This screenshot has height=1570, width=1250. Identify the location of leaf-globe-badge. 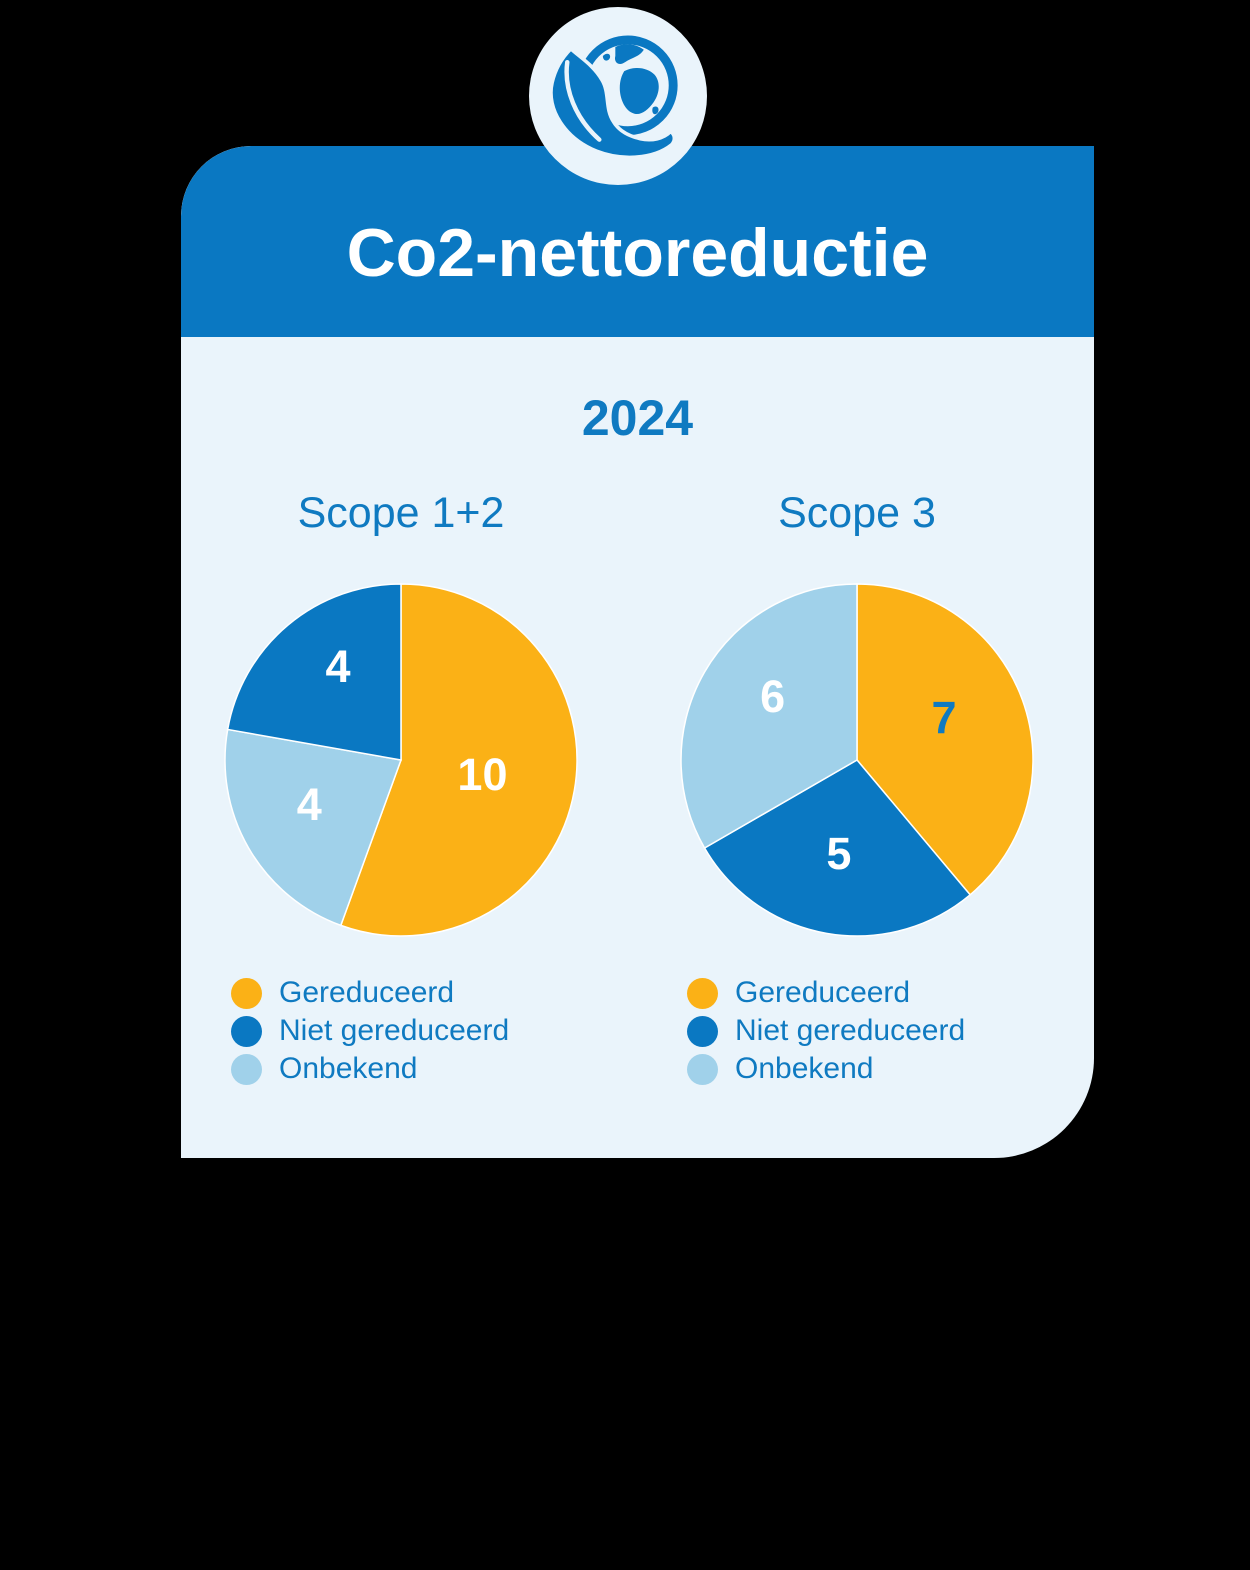
(618, 96).